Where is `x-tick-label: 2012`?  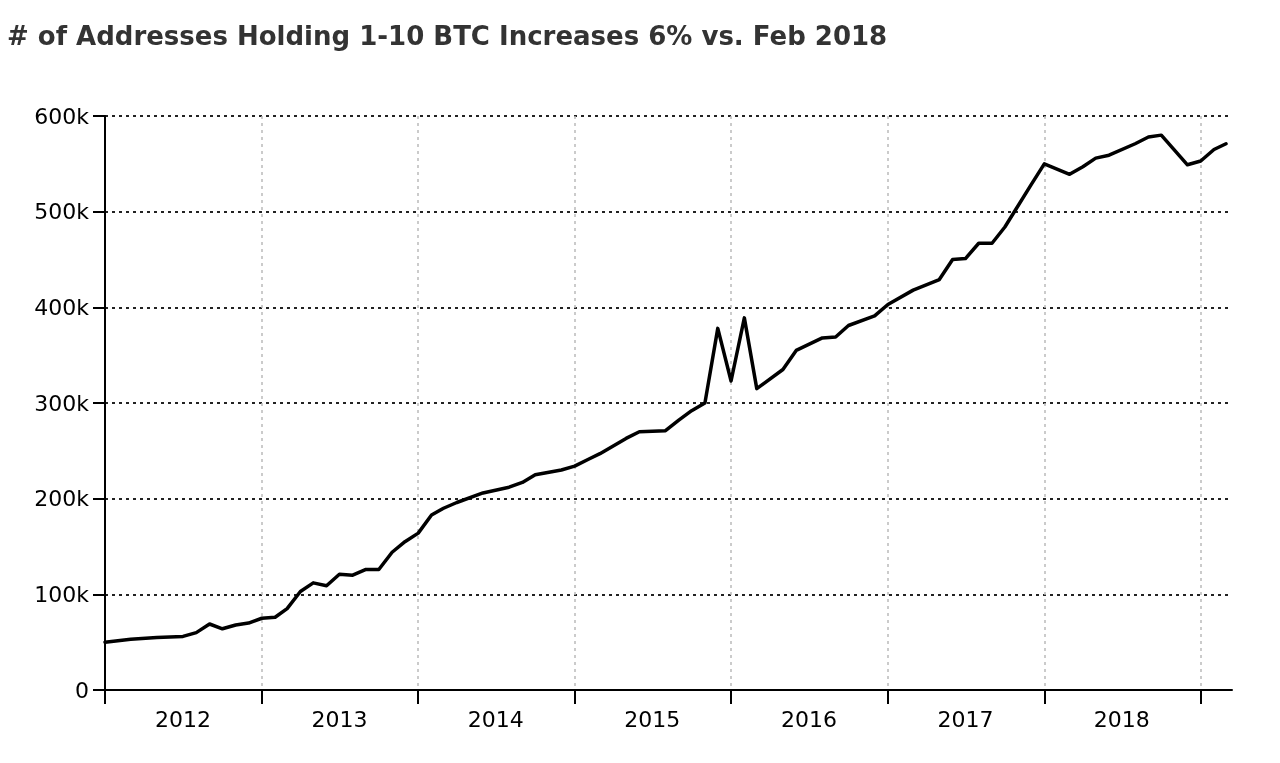
x-tick-label: 2012 is located at coordinates (182, 719).